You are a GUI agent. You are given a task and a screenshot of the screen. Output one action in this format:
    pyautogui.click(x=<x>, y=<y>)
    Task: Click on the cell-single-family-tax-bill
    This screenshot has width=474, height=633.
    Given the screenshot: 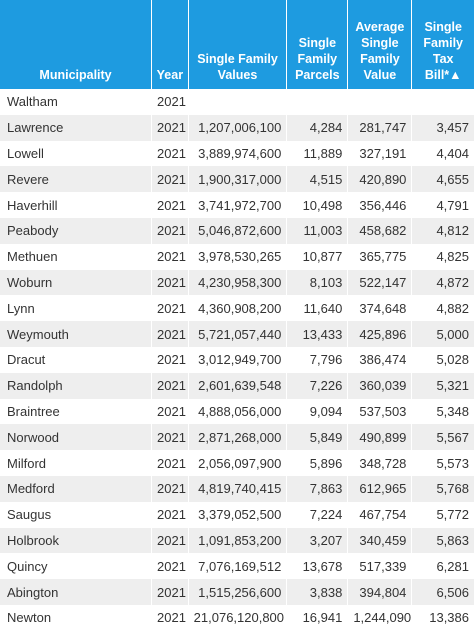 What is the action you would take?
    pyautogui.click(x=442, y=102)
    